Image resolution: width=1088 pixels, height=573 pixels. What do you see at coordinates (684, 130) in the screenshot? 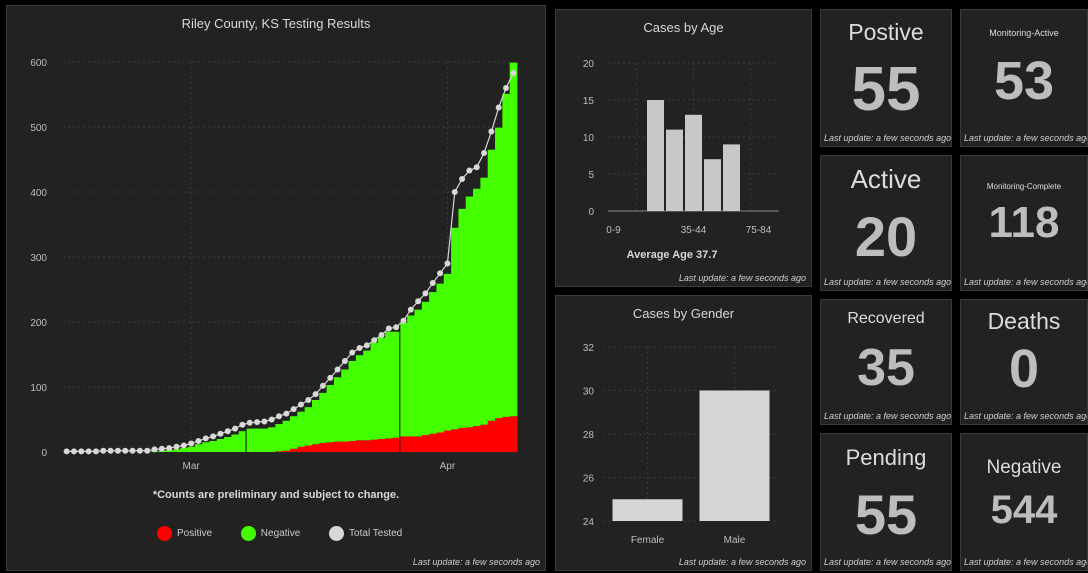
I see `cases-by-age-chart: 0 5 10 15 20 0-9 35-44 75-84` at bounding box center [684, 130].